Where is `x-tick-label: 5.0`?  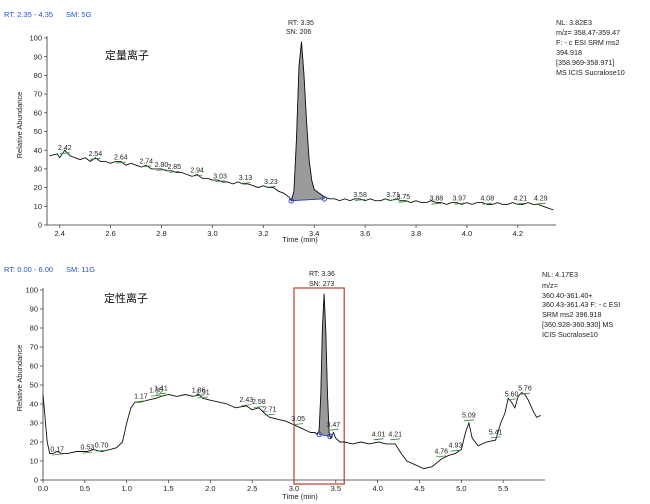
x-tick-label: 5.0 is located at coordinates (461, 488).